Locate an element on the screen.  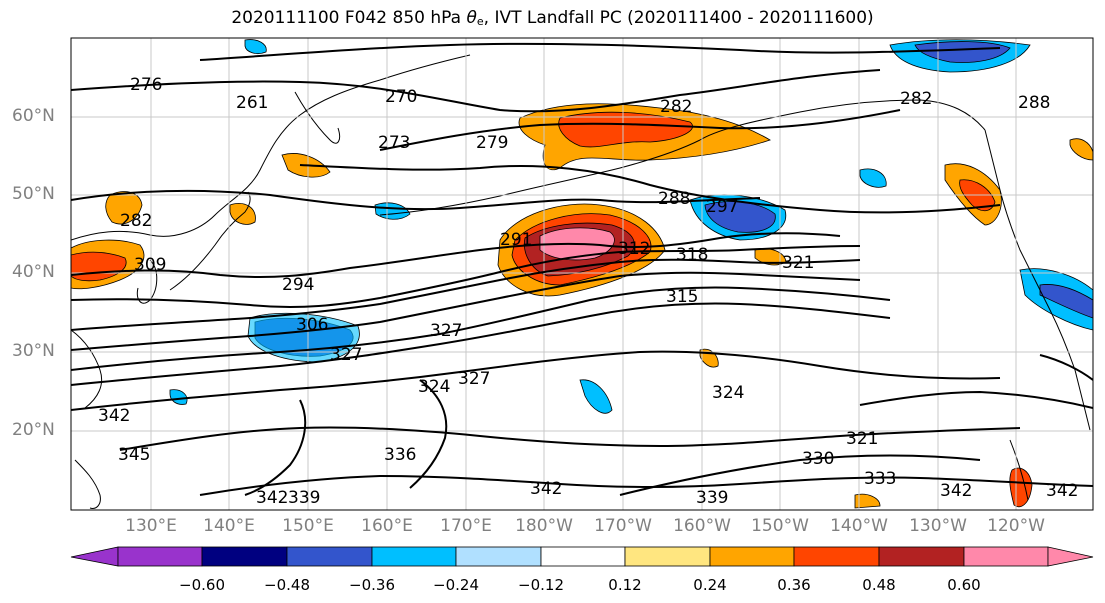
coast-alaska is located at coordinates (842, 120).